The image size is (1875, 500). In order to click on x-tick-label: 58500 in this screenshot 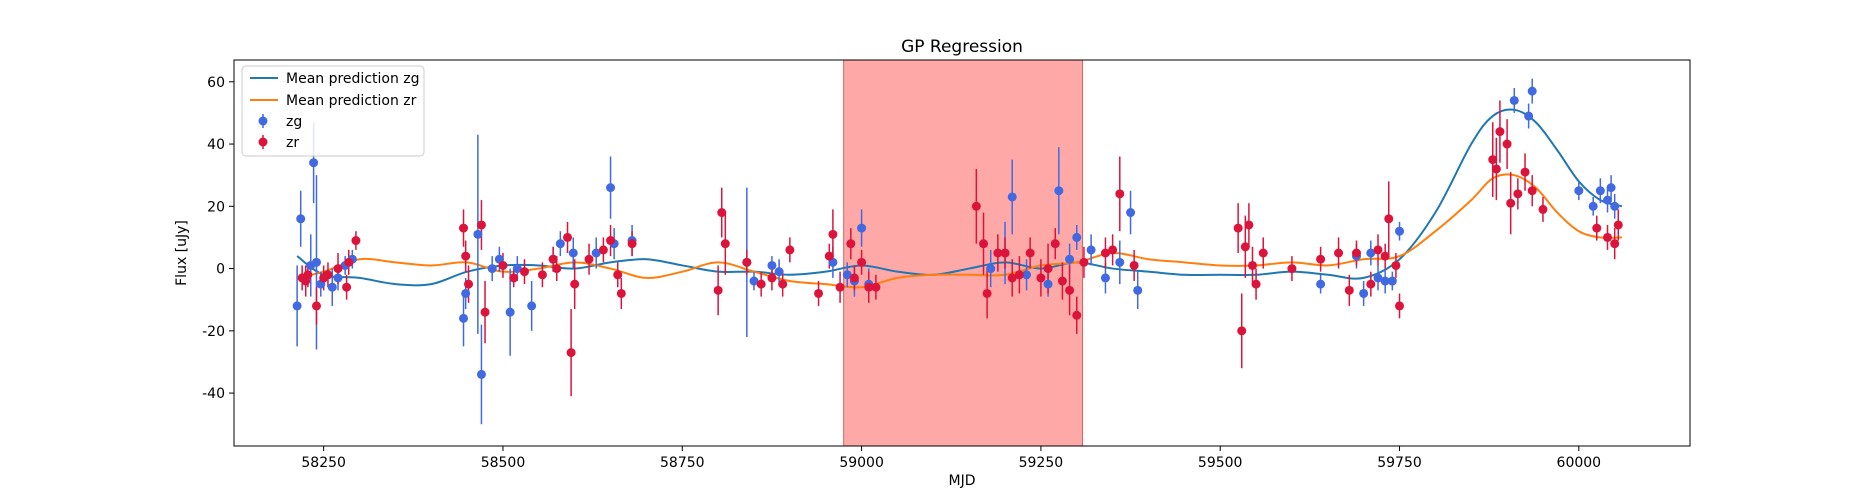, I will do `click(503, 463)`.